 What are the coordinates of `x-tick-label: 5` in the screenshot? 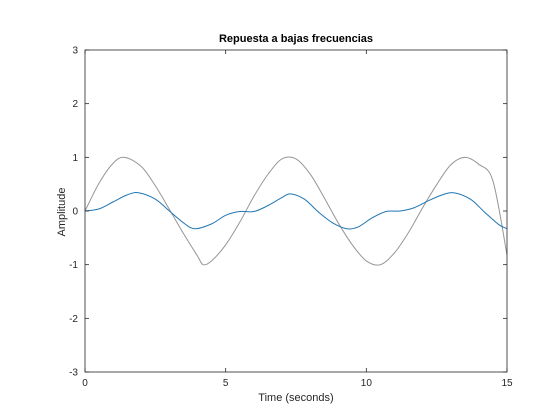 It's located at (226, 383).